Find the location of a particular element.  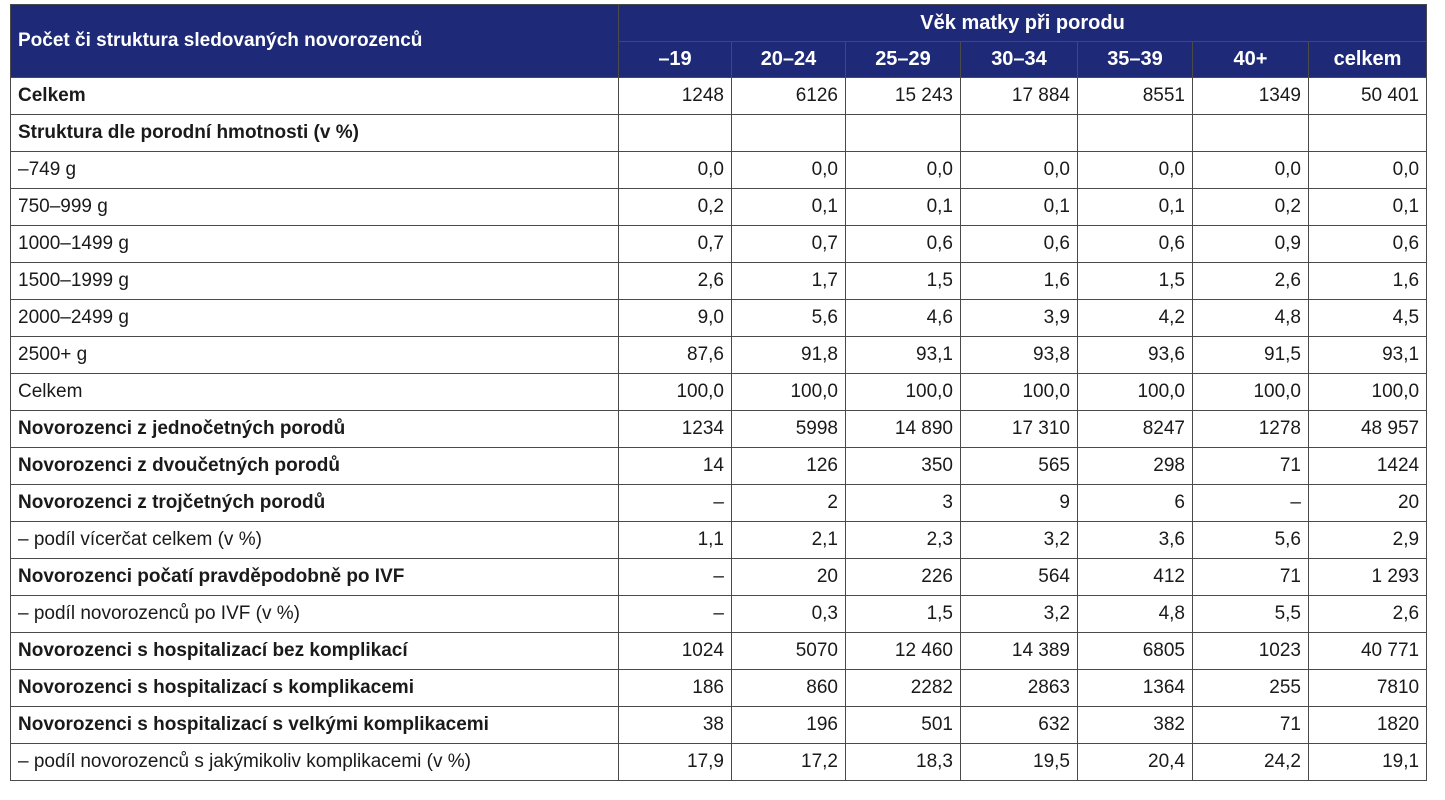

table-cell: 40 771 is located at coordinates (1367, 651).